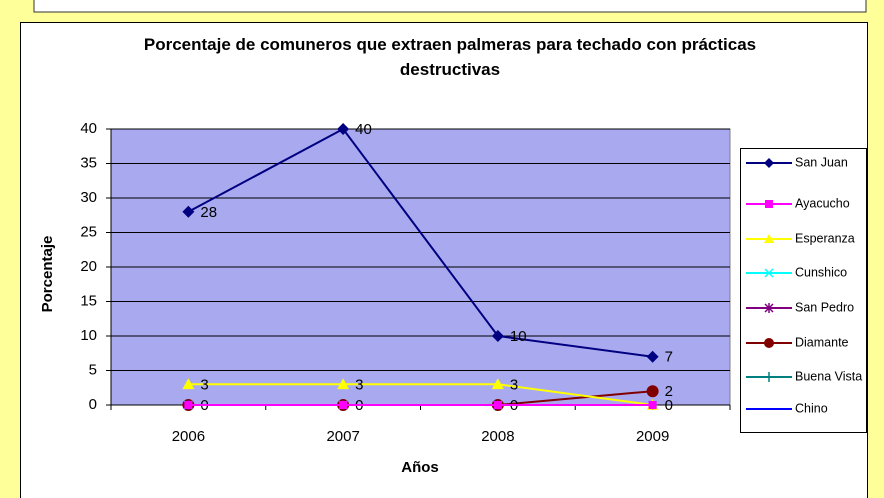 The image size is (884, 498). I want to click on data-label: 2, so click(669, 391).